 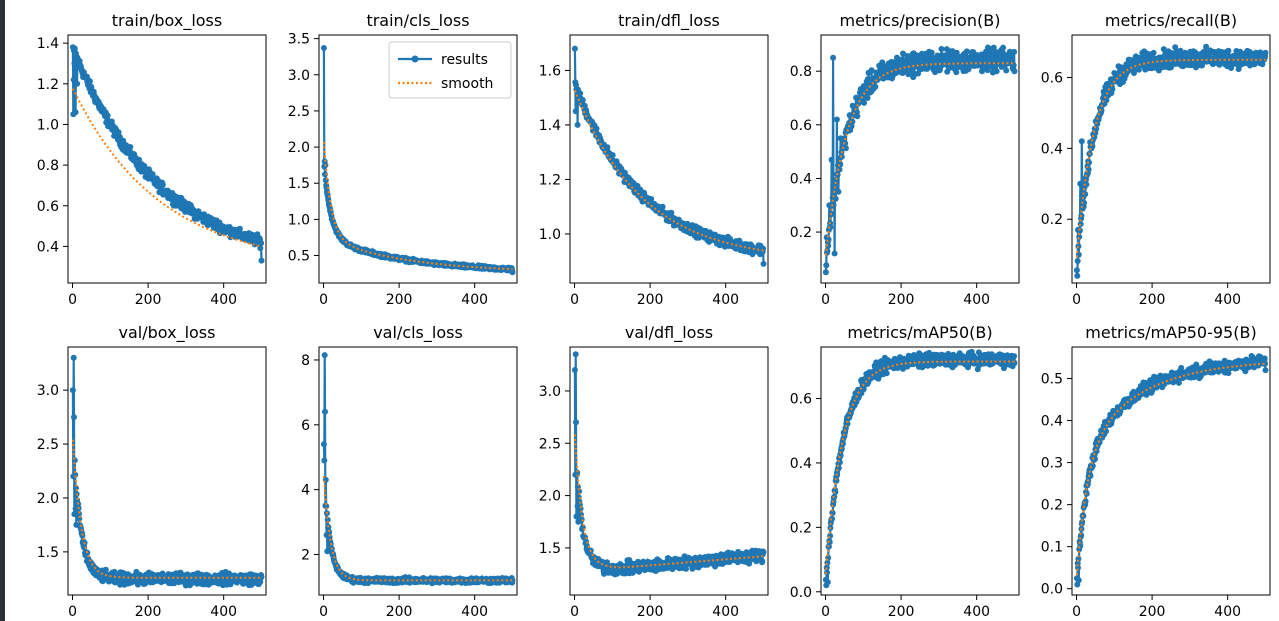 What do you see at coordinates (550, 71) in the screenshot?
I see `y-tick-label: 1.6` at bounding box center [550, 71].